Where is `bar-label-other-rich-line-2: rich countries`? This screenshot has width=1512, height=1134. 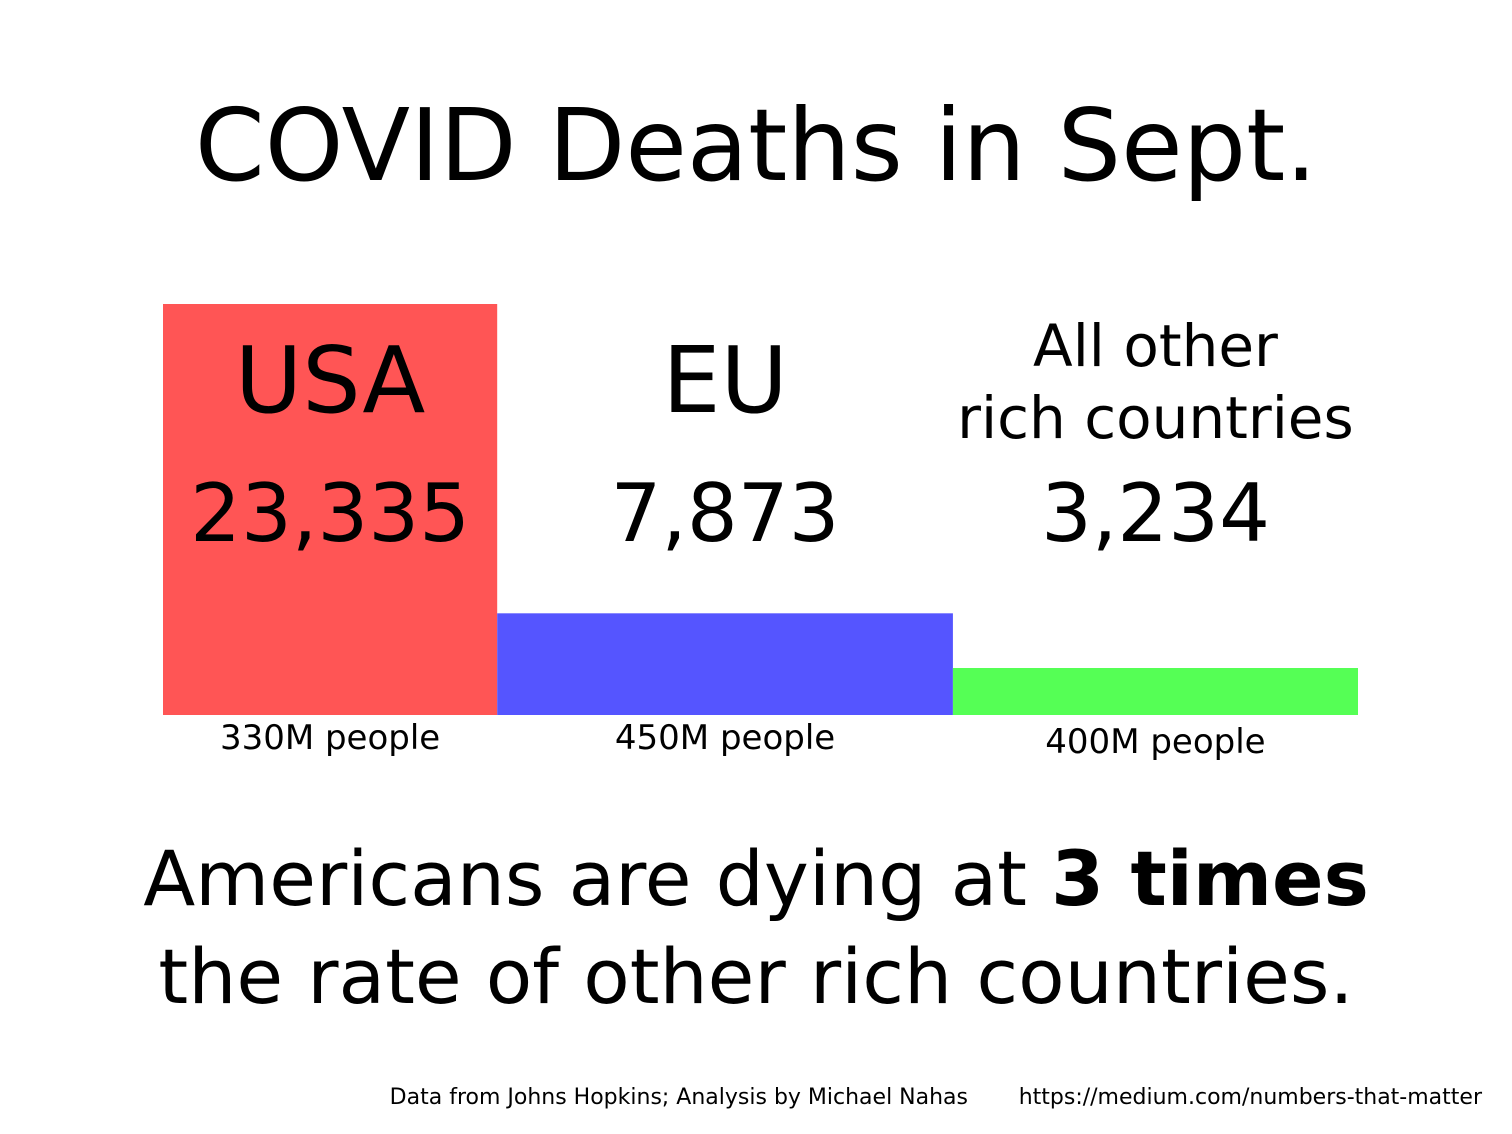
bar-label-other-rich-line-2: rich countries is located at coordinates (1155, 418).